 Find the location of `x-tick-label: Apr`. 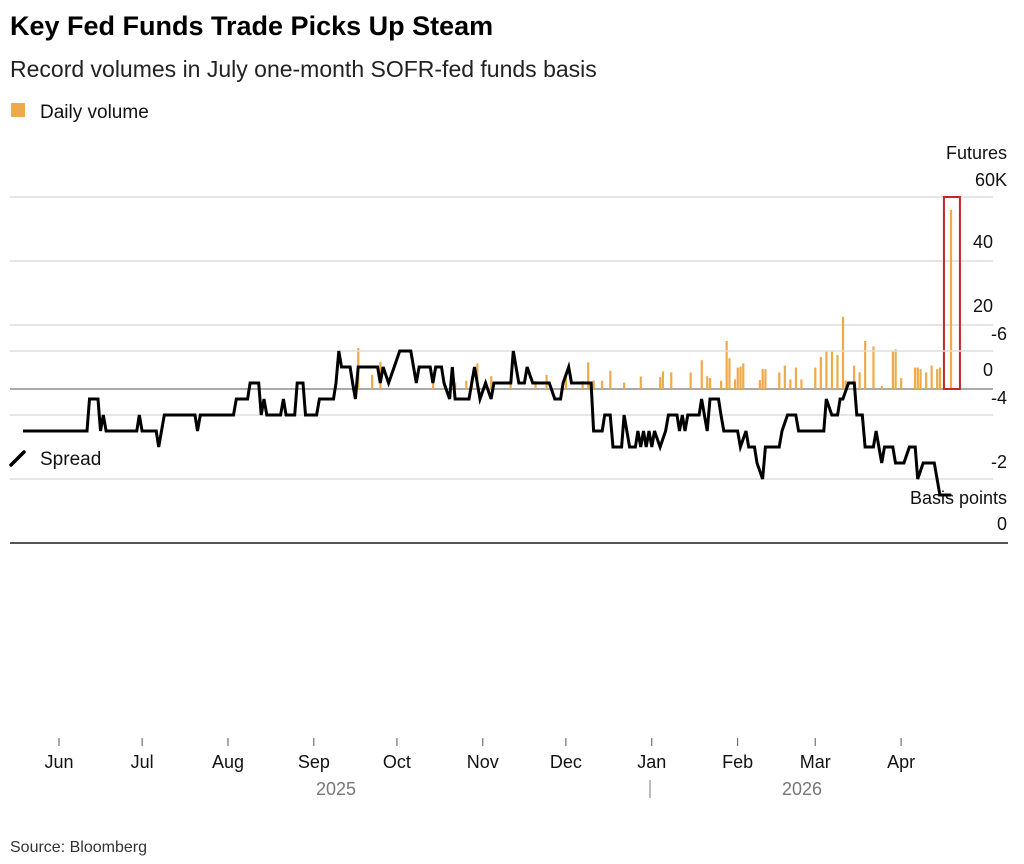

x-tick-label: Apr is located at coordinates (901, 762).